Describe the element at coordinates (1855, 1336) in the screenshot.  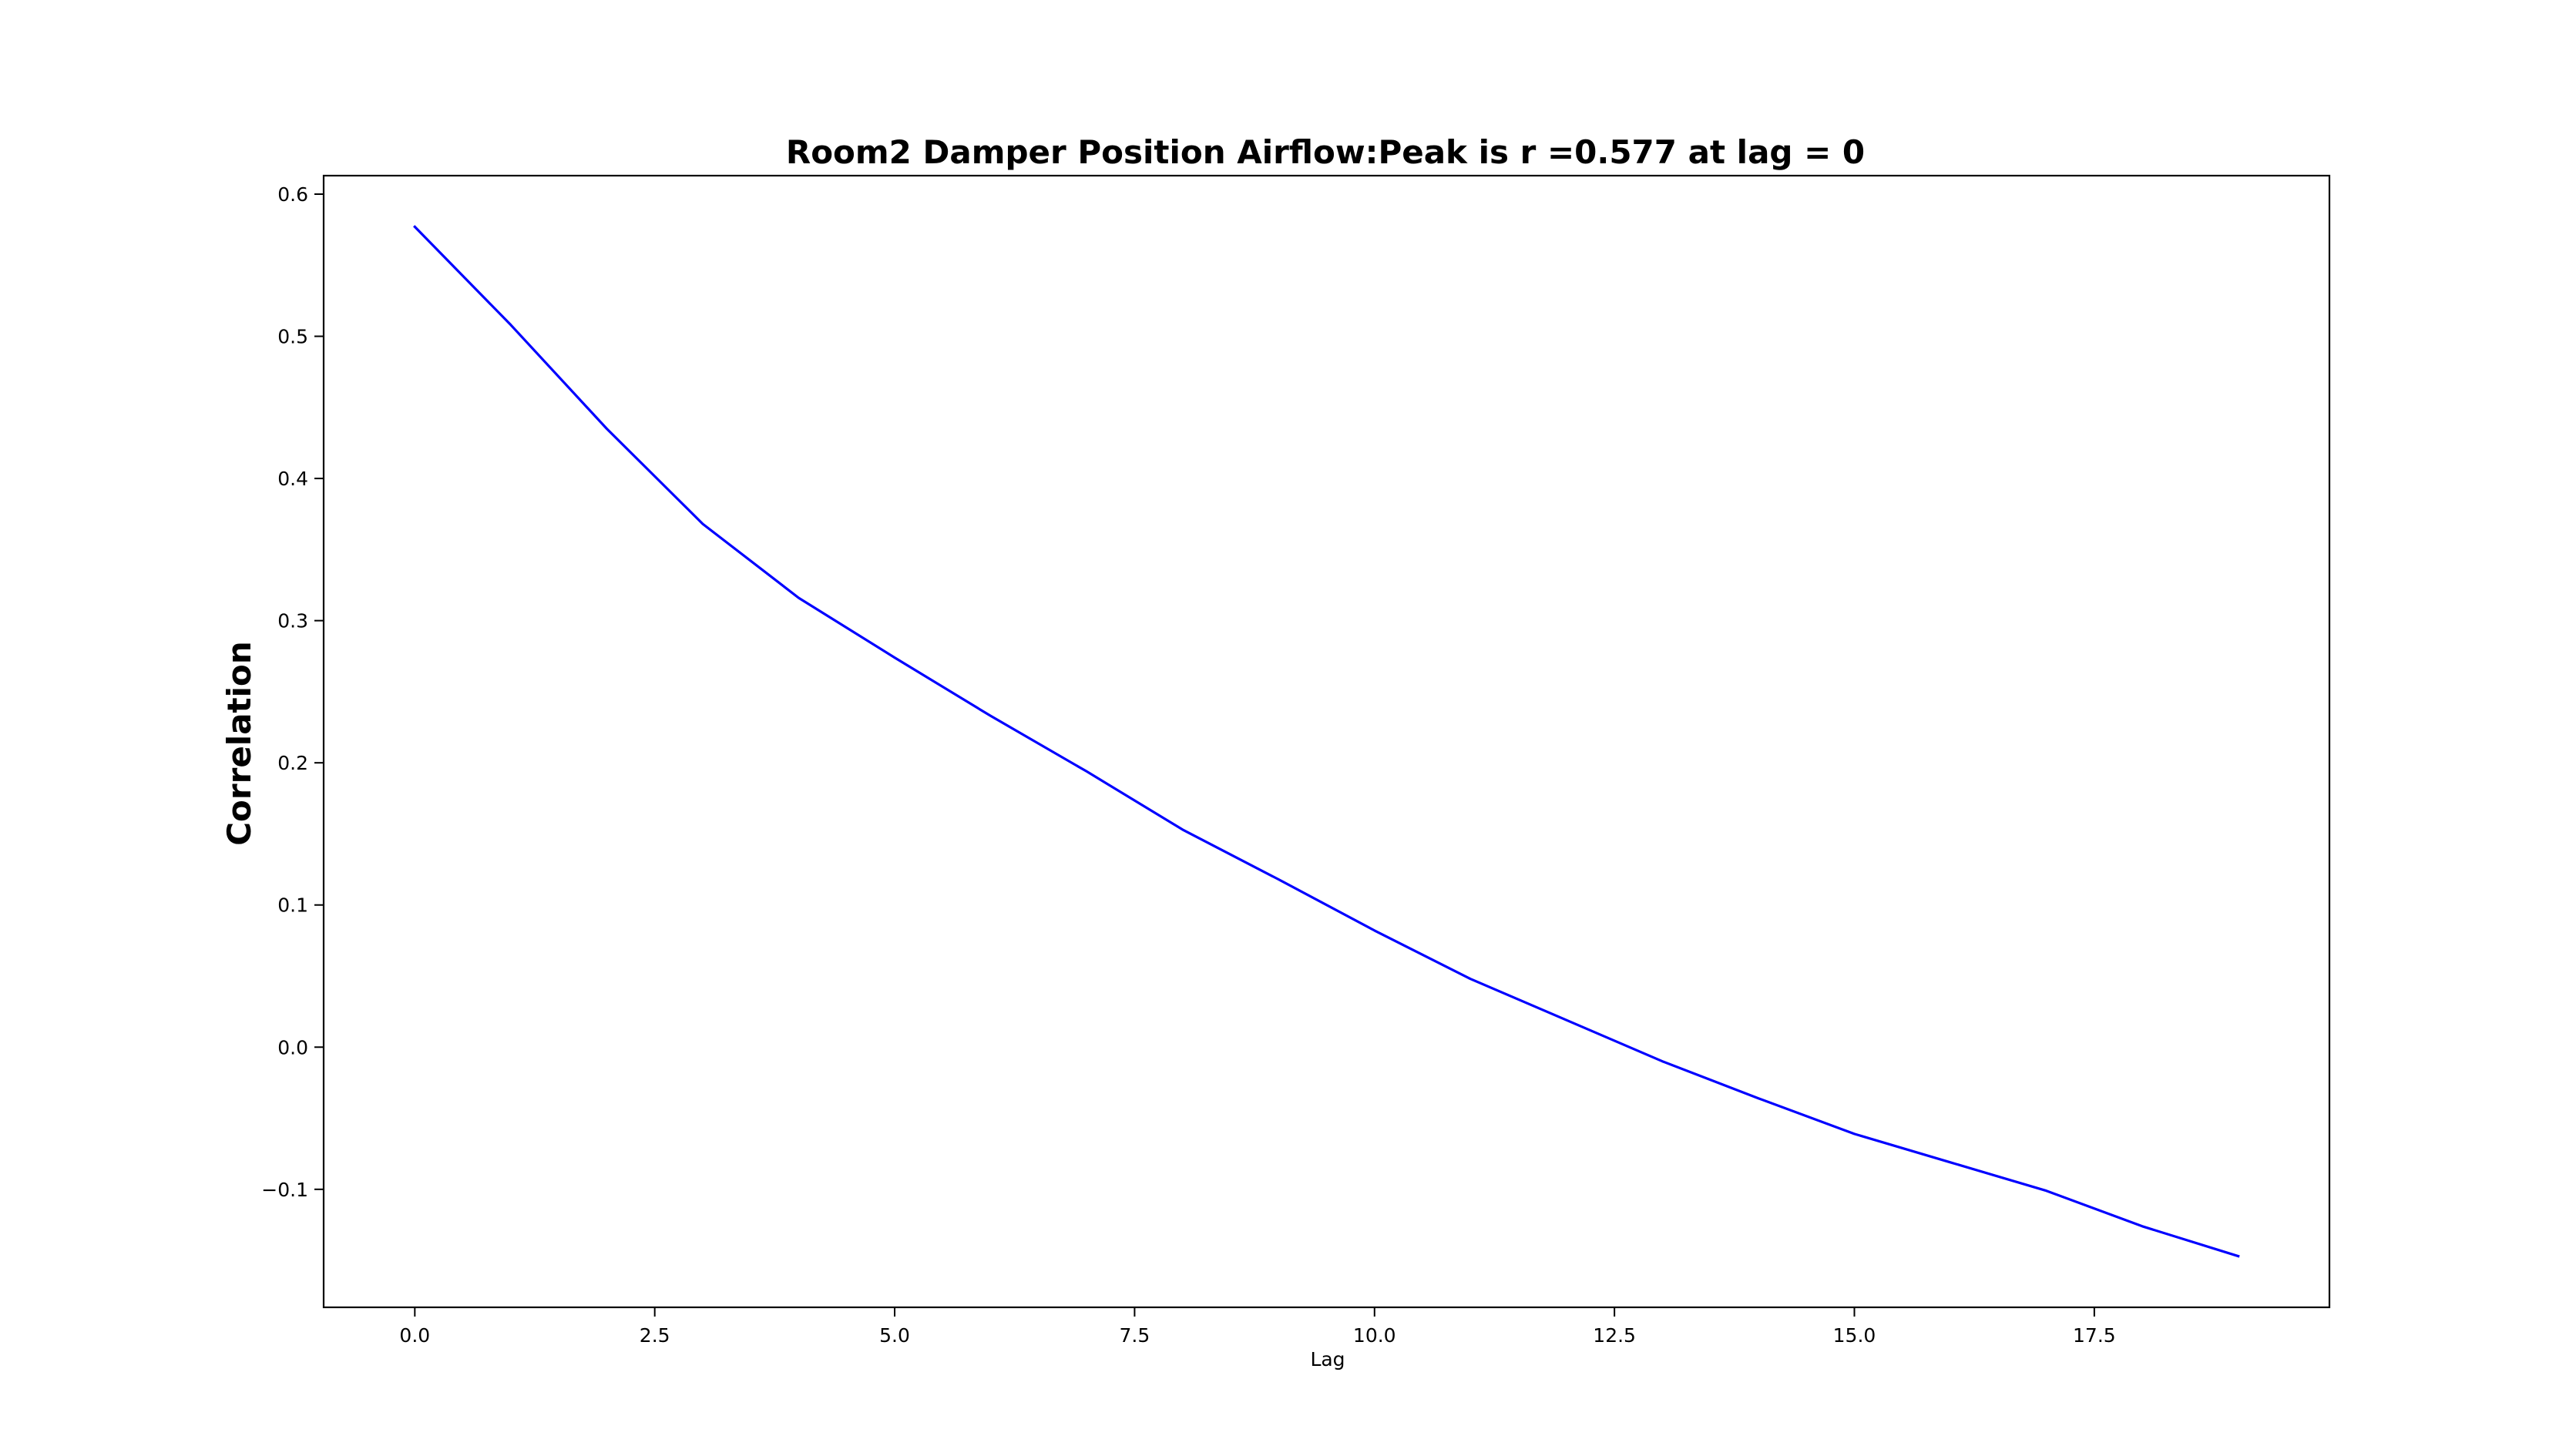
I see `x-tick-label: 15.0` at that location.